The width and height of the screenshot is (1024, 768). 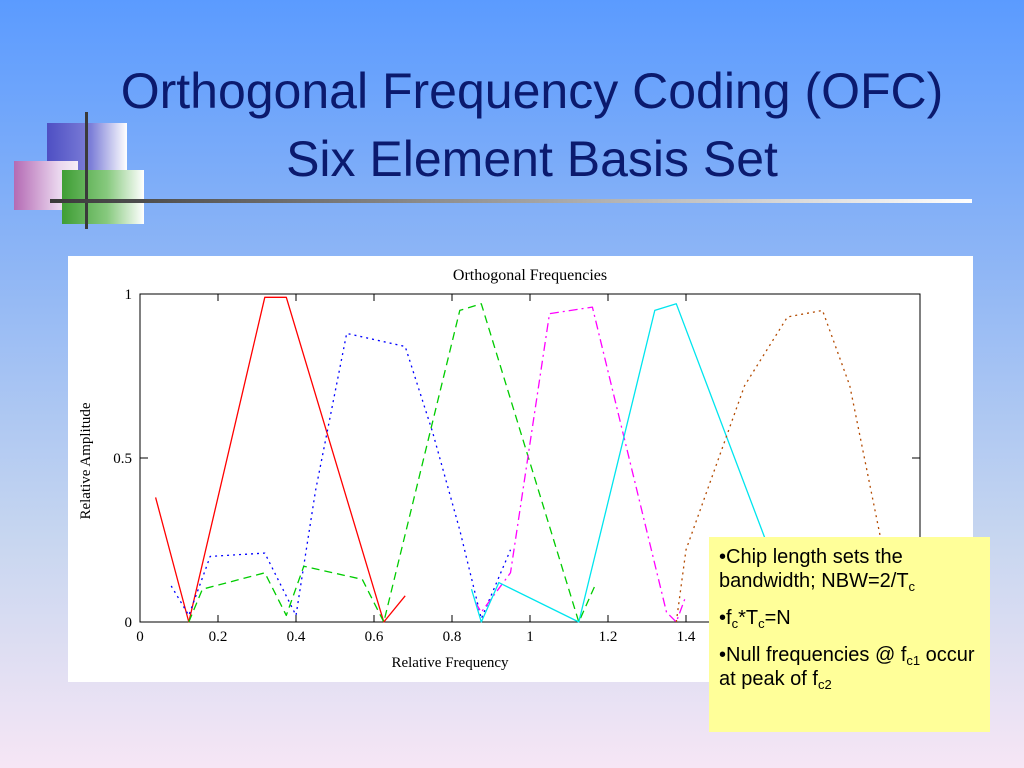 I want to click on slide-title-line1: Orthogonal Frequency Coding (OFC), so click(x=532, y=91).